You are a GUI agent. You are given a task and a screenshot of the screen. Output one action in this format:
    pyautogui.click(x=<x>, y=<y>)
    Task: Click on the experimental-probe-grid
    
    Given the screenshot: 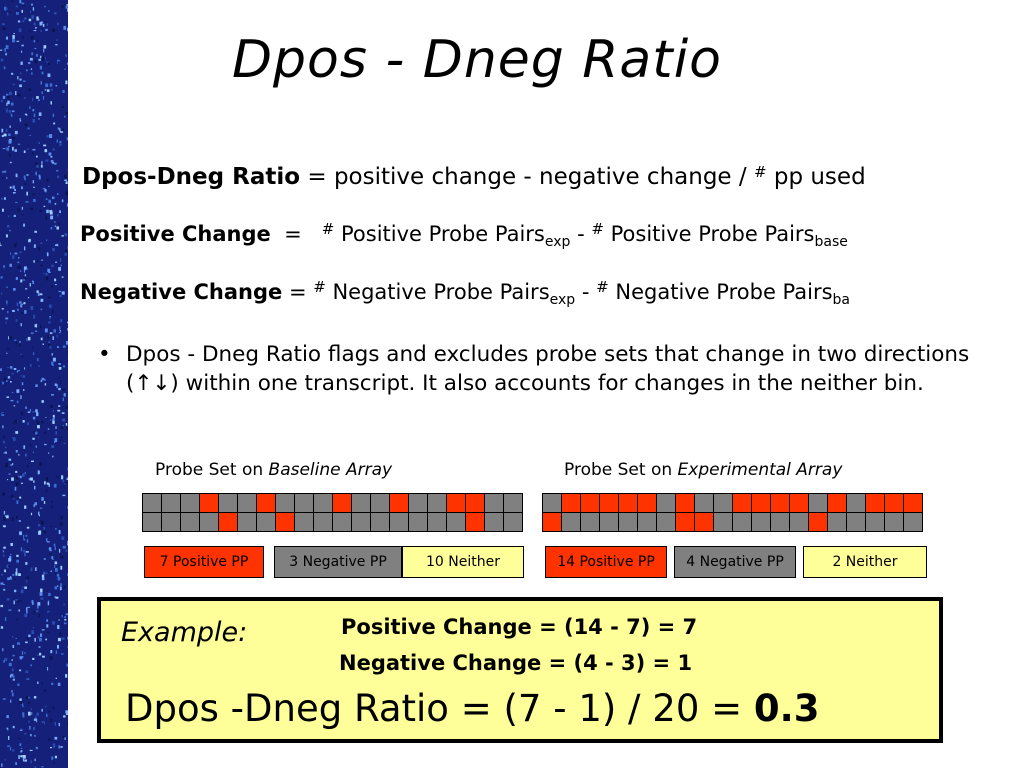 What is the action you would take?
    pyautogui.click(x=732, y=512)
    